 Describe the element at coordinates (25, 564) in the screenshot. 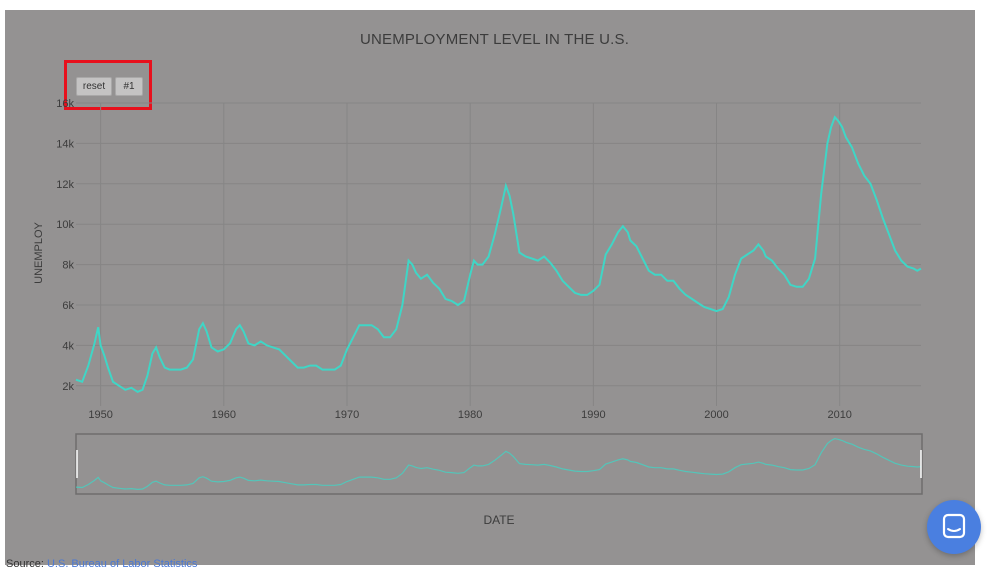

I see `source-label: Source:` at that location.